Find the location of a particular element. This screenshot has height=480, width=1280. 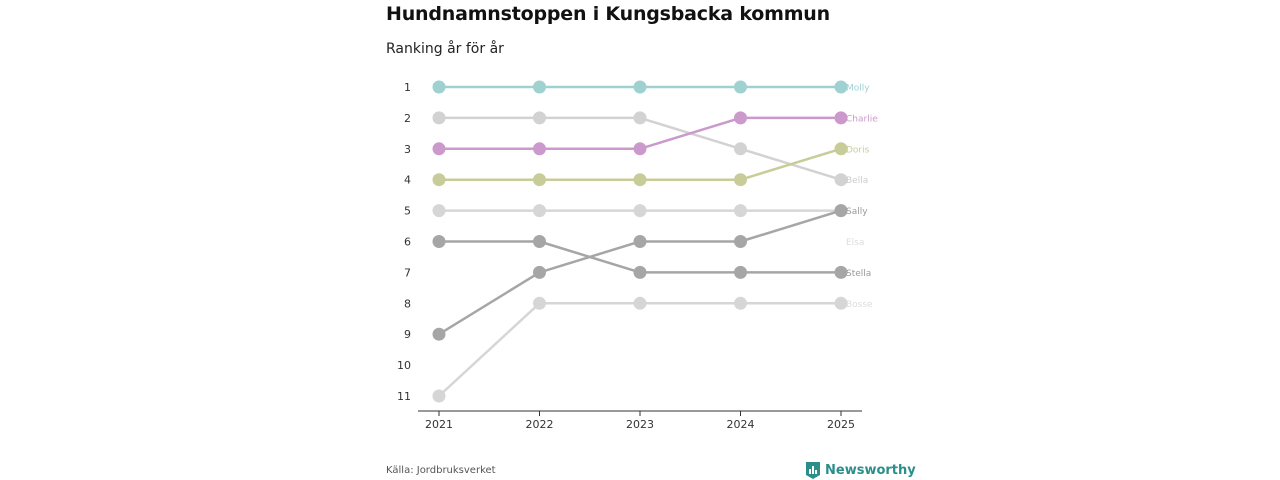

y-tick-label: 11 is located at coordinates (404, 396).